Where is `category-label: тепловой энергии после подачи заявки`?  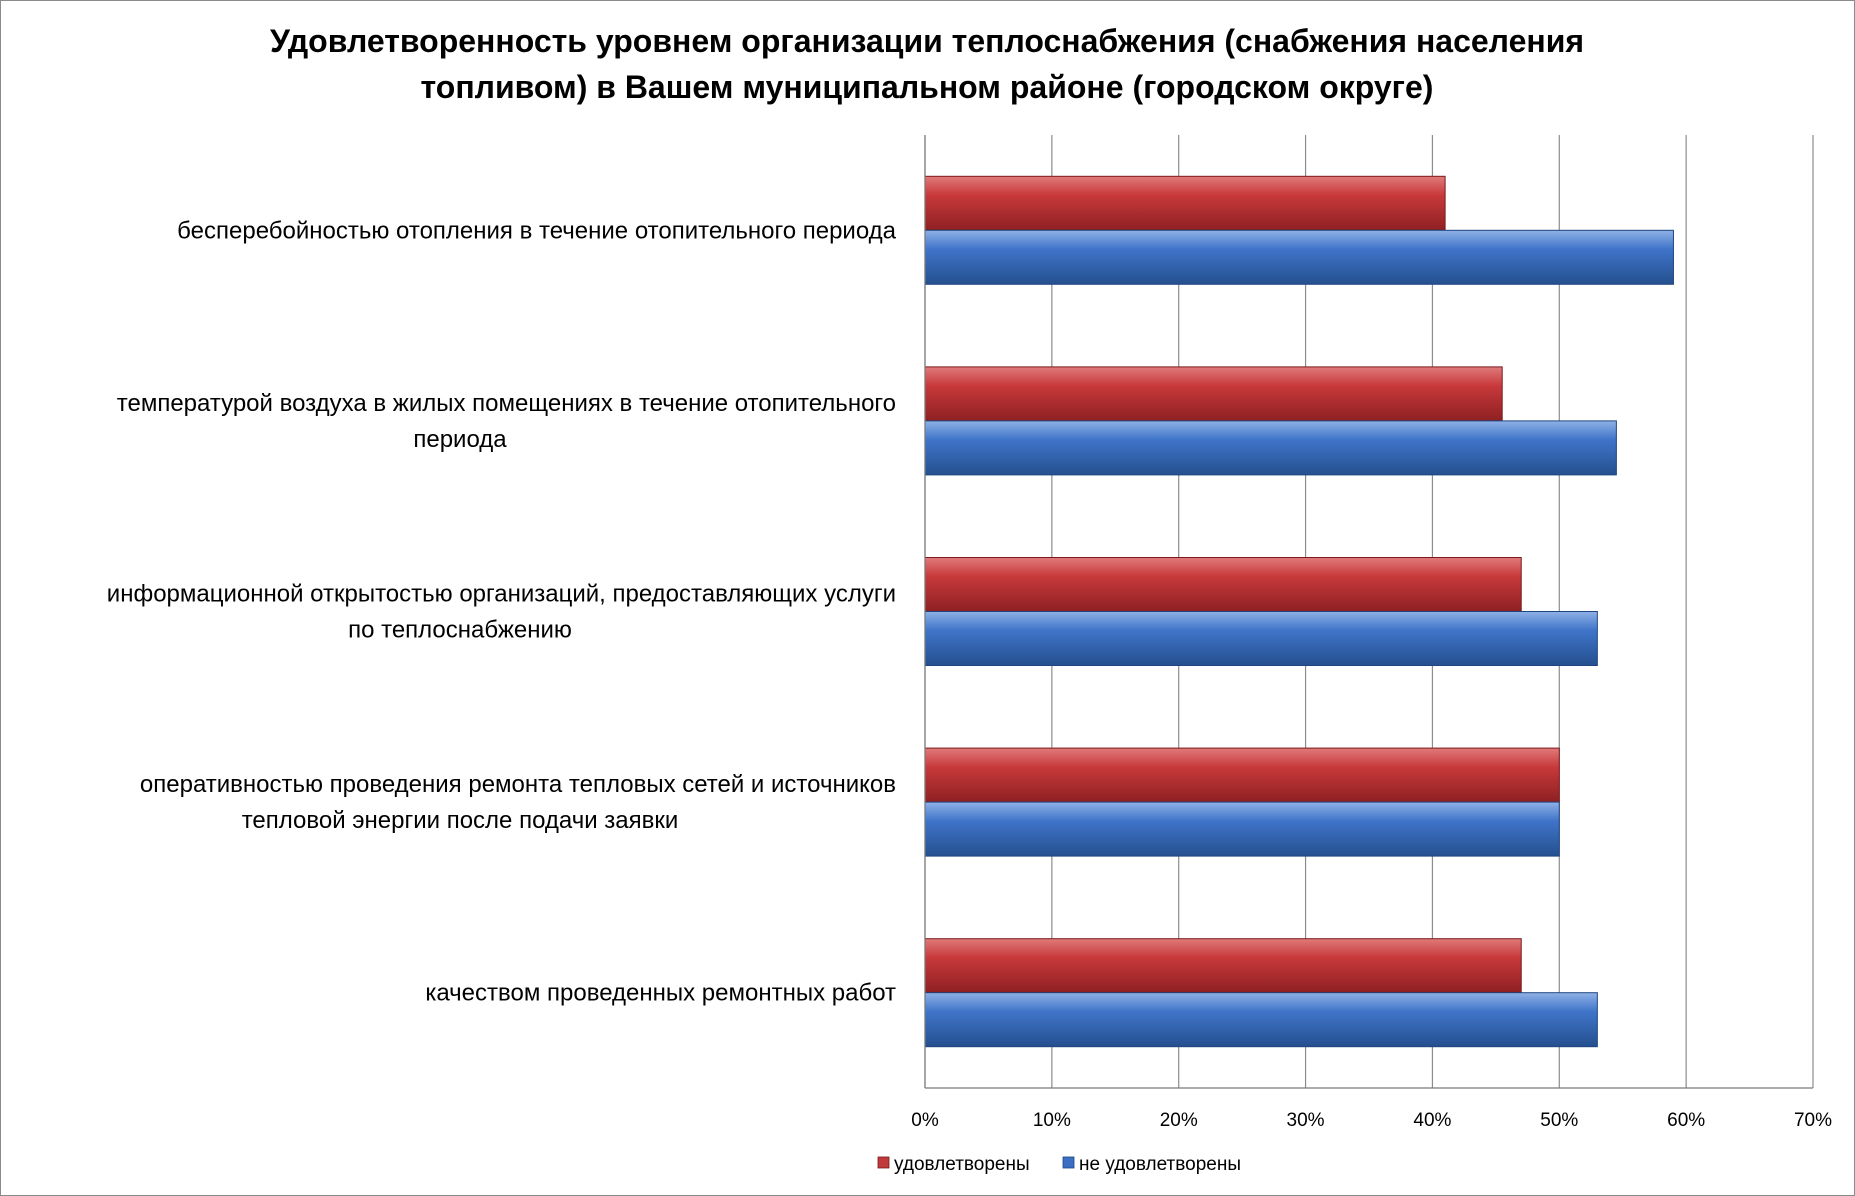
category-label: тепловой энергии после подачи заявки is located at coordinates (460, 820).